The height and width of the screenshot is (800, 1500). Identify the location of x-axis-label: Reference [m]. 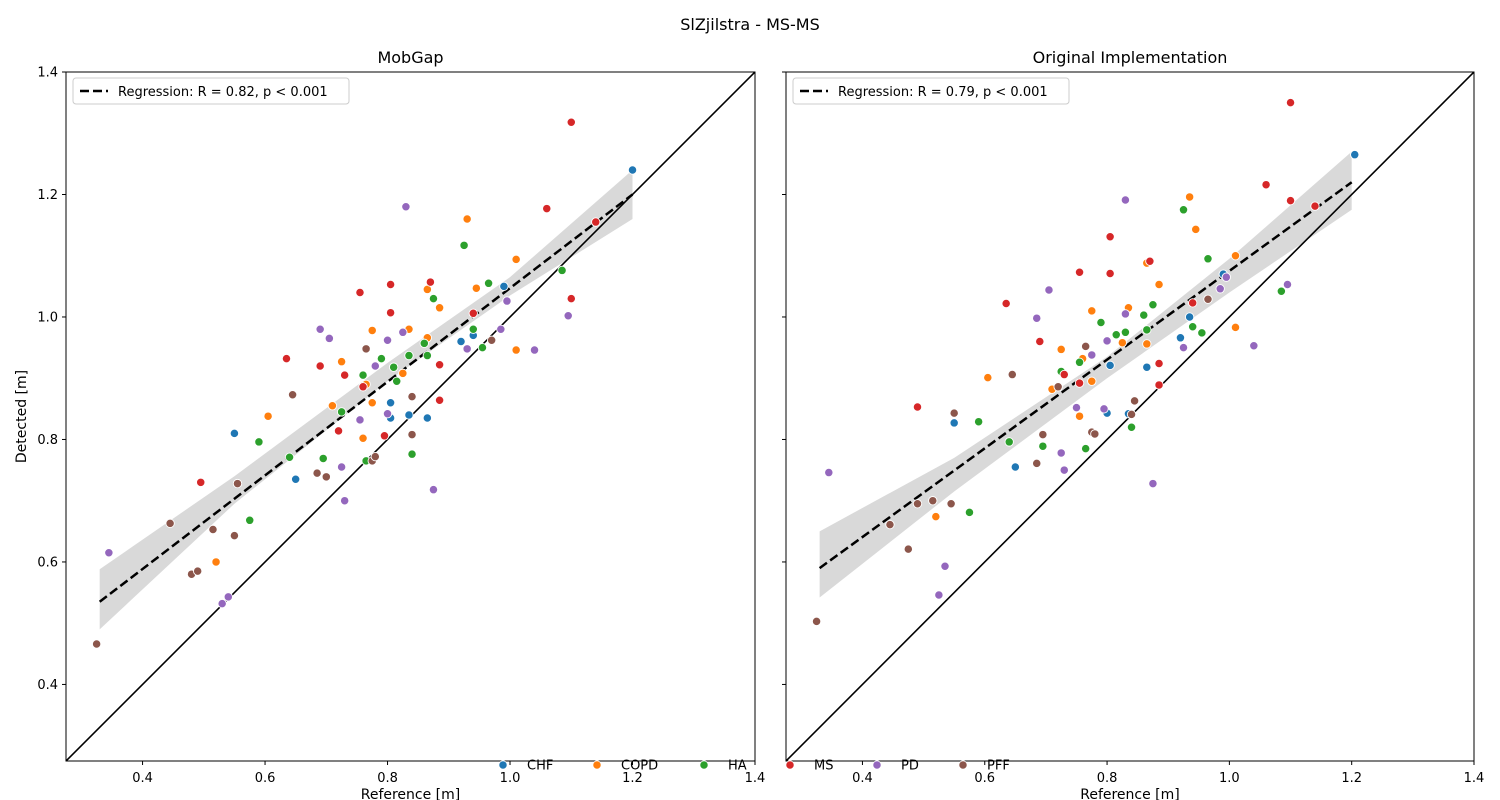
(411, 793).